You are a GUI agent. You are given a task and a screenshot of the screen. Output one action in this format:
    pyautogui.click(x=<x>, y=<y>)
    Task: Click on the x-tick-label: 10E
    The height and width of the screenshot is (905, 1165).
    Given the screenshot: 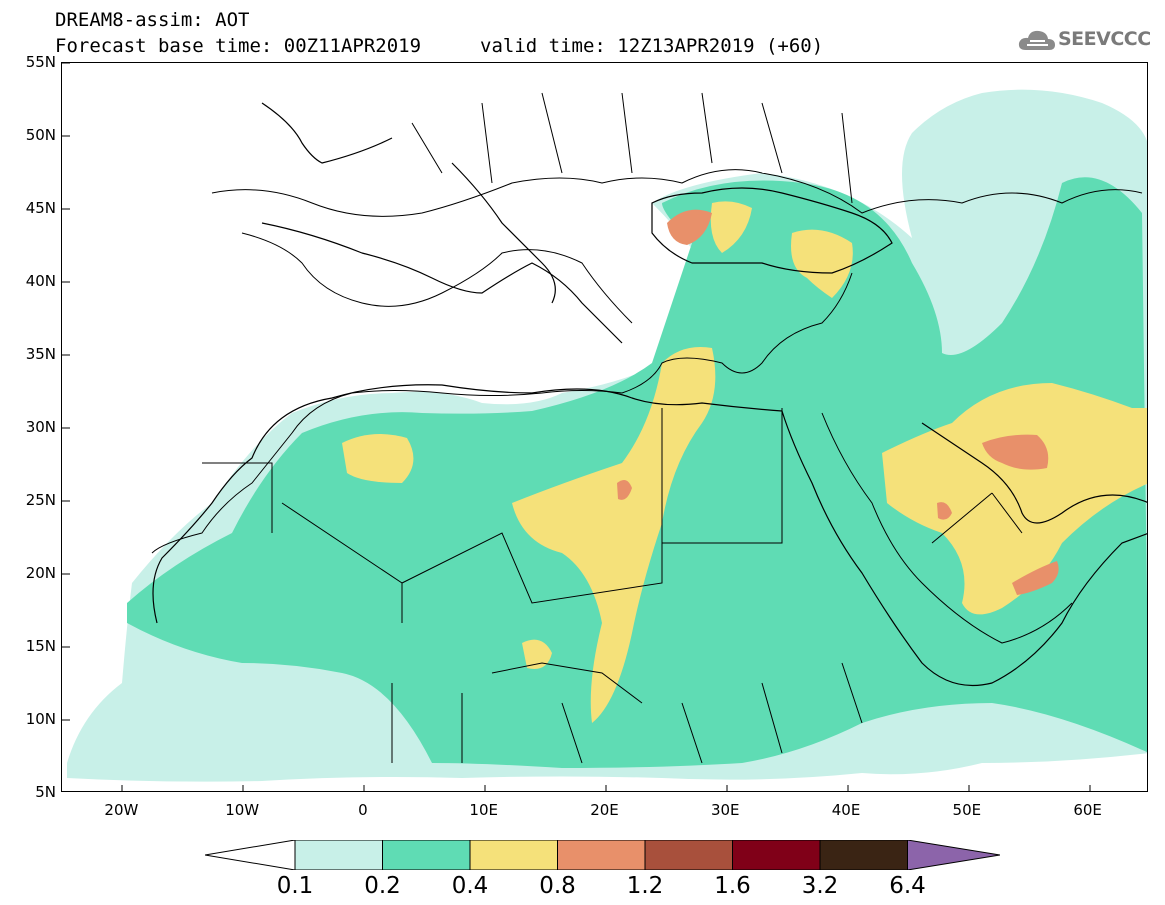 What is the action you would take?
    pyautogui.click(x=483, y=810)
    